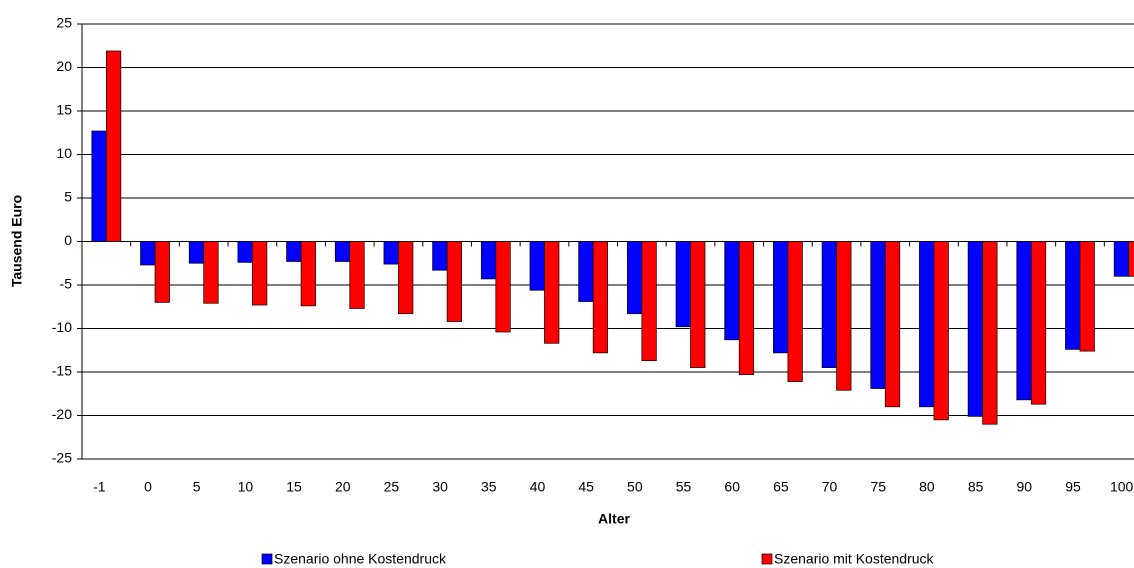 This screenshot has width=1134, height=568. I want to click on x-tick-label: 45, so click(586, 487).